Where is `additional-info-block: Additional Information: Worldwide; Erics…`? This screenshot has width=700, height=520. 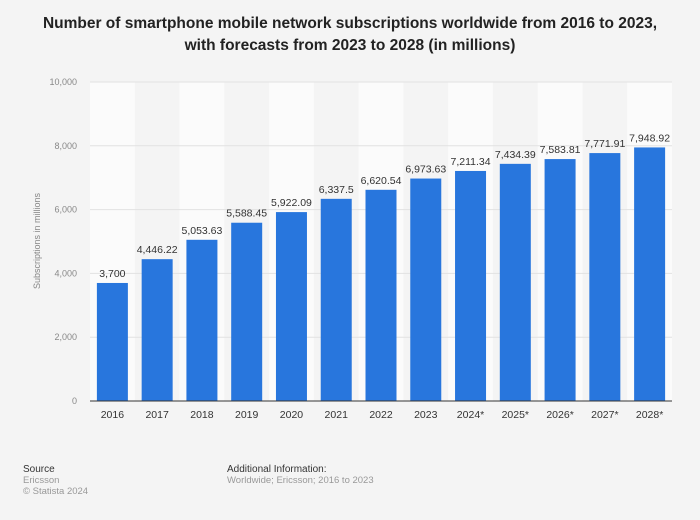
additional-info-block: Additional Information: Worldwide; Erics… is located at coordinates (300, 475).